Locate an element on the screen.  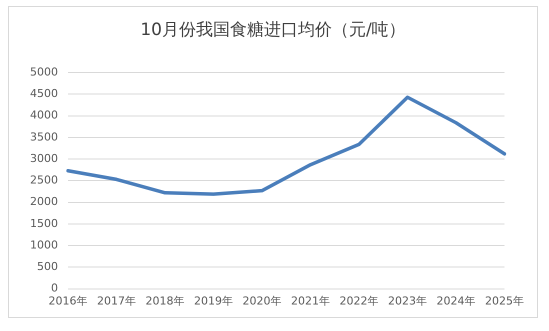
x-tick-label: 2025年 is located at coordinates (504, 301).